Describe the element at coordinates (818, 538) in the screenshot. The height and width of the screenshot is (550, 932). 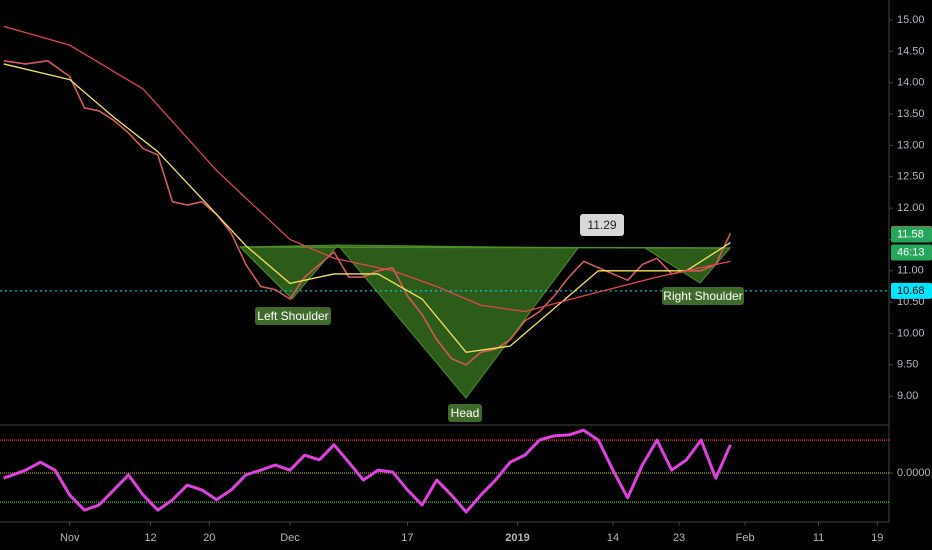
I see `x-tick-label: 11` at that location.